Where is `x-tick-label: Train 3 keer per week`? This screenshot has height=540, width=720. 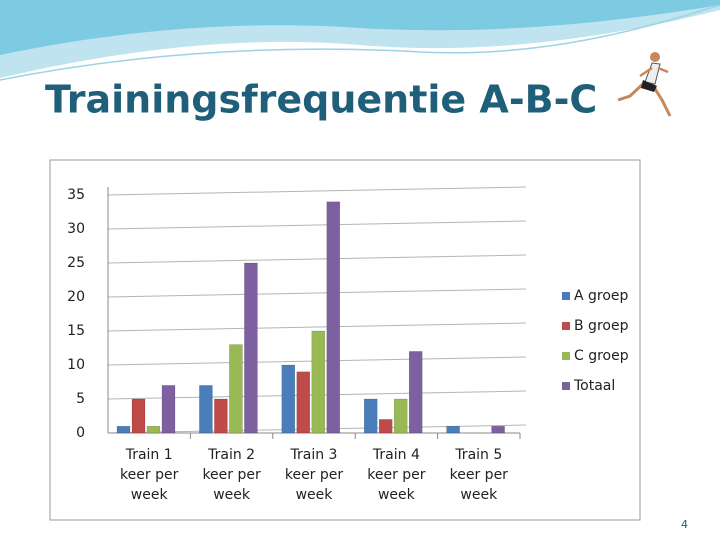
x-tick-label: Train 3 keer per week is located at coordinates (314, 475).